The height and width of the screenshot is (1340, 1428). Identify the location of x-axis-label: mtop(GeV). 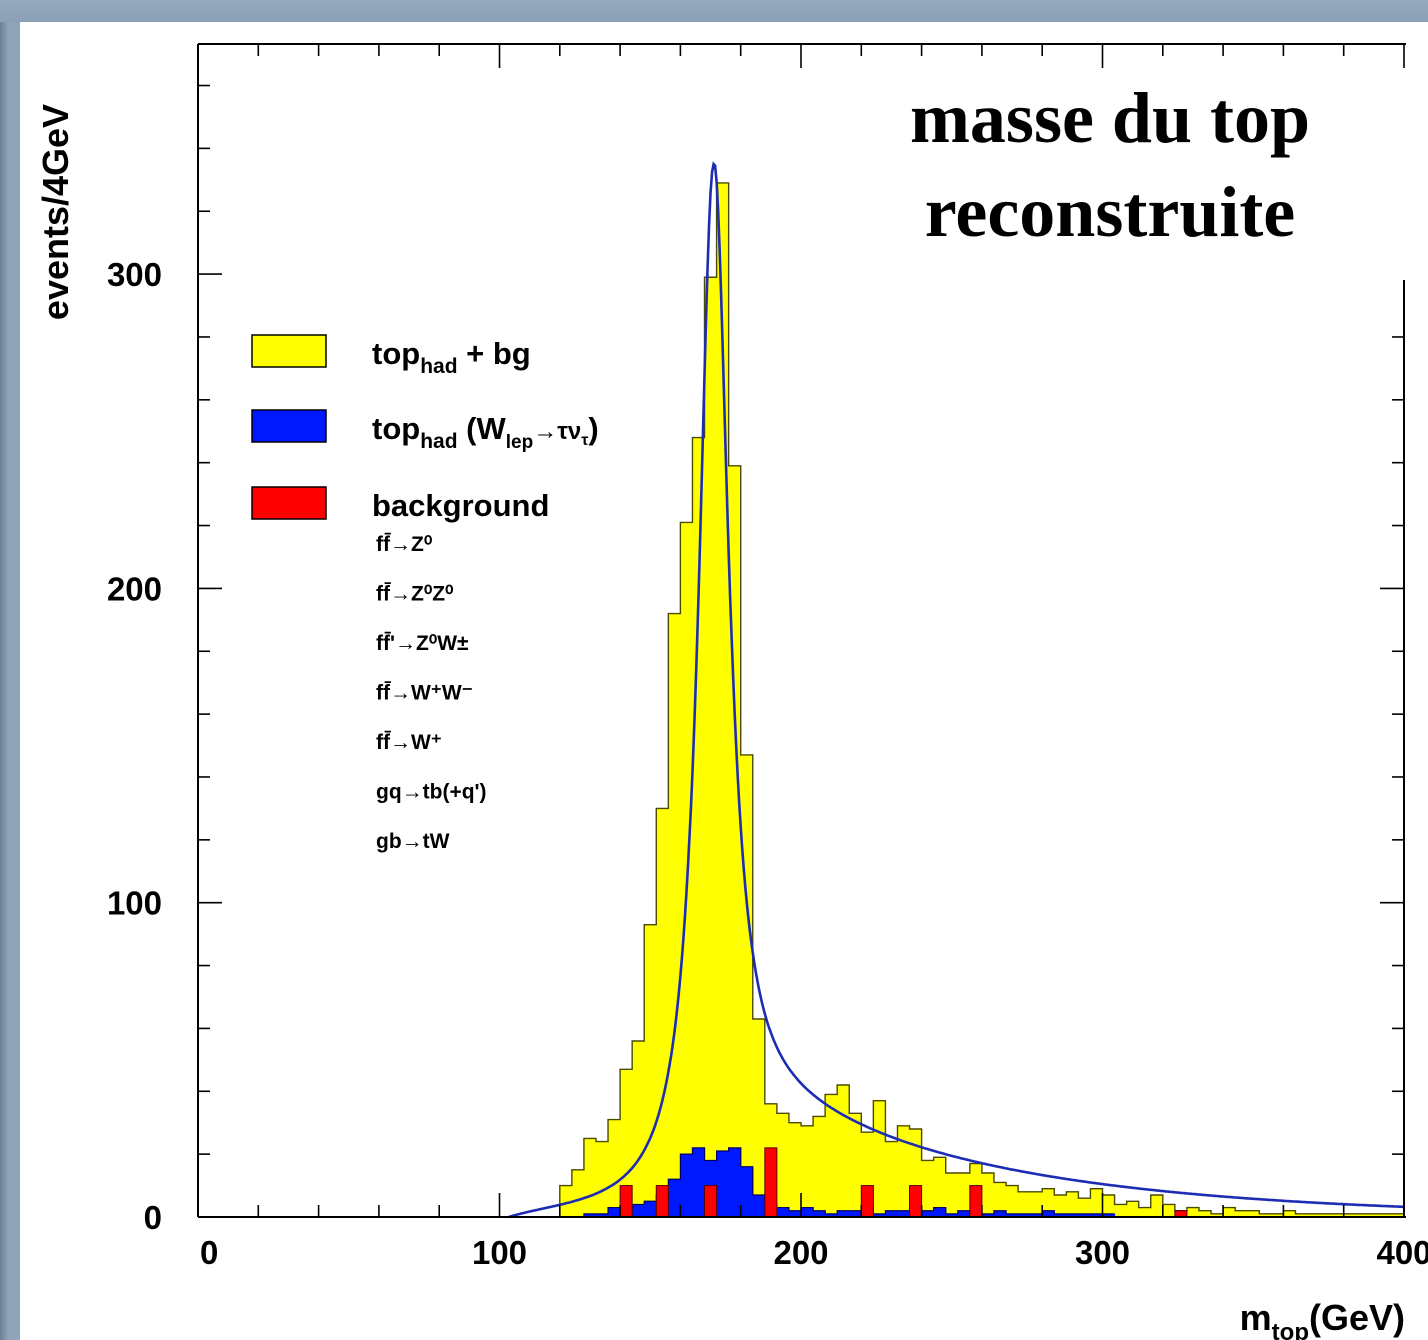
(1322, 1318).